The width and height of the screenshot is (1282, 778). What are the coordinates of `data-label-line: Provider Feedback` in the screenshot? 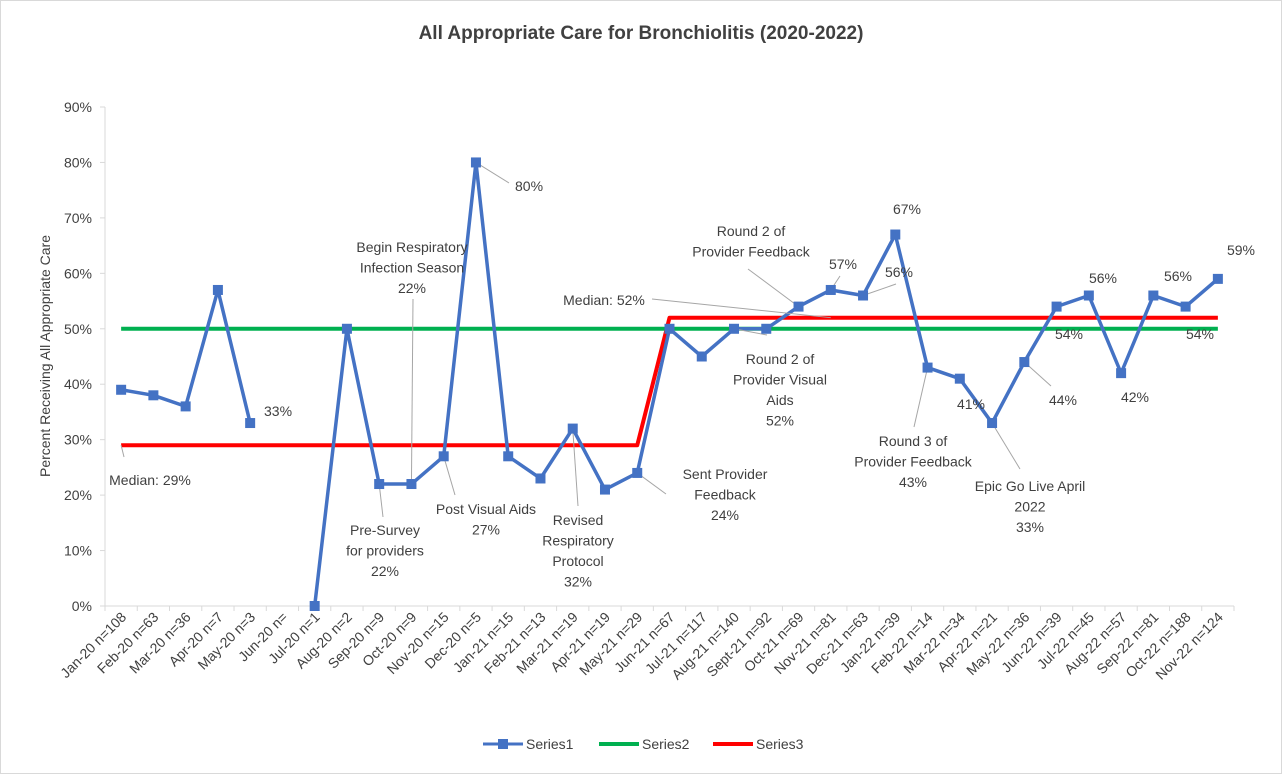 It's located at (913, 462).